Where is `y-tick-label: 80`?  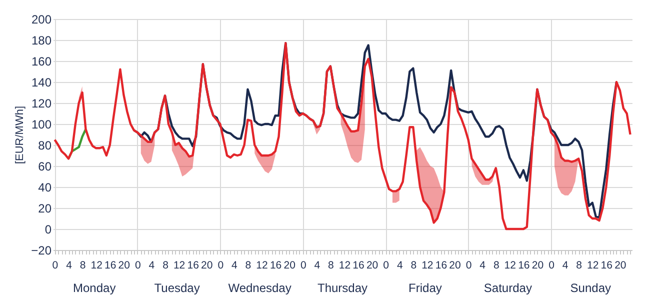
y-tick-label: 80 is located at coordinates (45, 145).